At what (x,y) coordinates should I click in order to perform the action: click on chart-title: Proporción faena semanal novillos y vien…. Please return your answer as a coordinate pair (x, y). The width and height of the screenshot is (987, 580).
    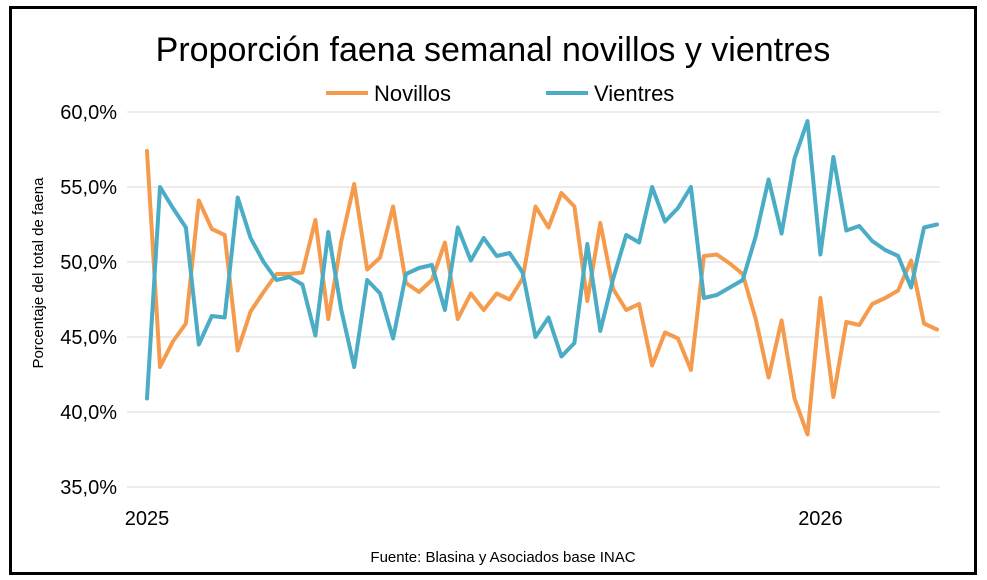
    Looking at the image, I should click on (493, 50).